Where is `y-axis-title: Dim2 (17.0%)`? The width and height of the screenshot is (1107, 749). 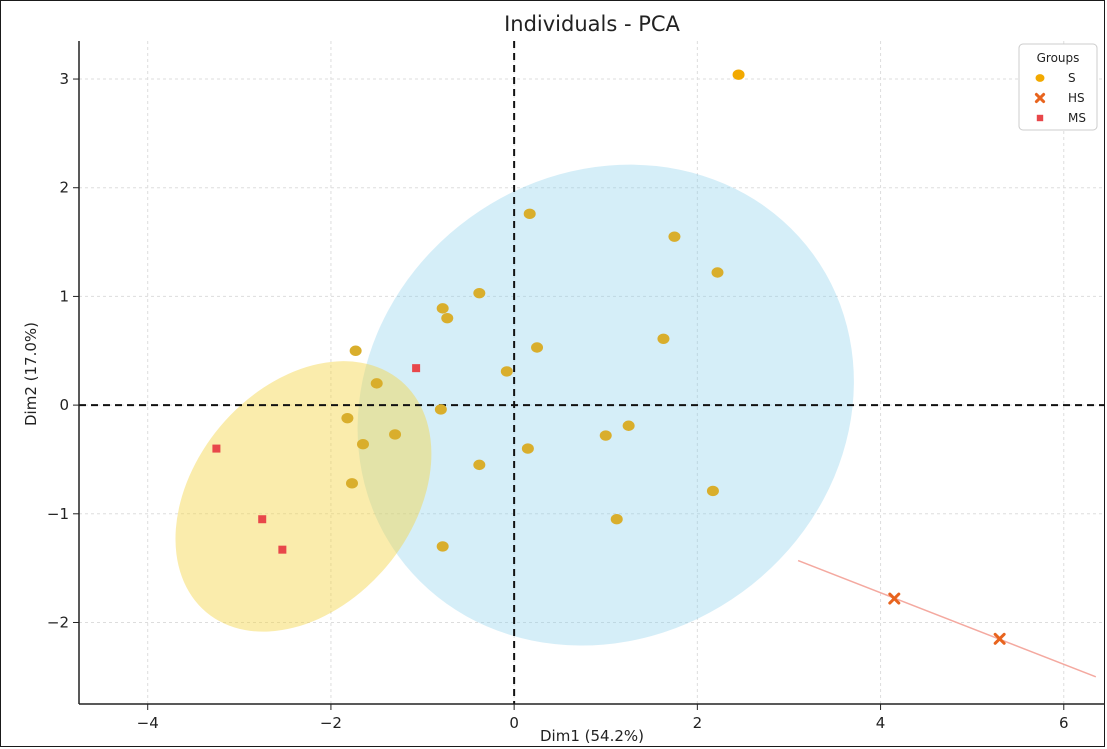 y-axis-title: Dim2 (17.0%) is located at coordinates (31, 374).